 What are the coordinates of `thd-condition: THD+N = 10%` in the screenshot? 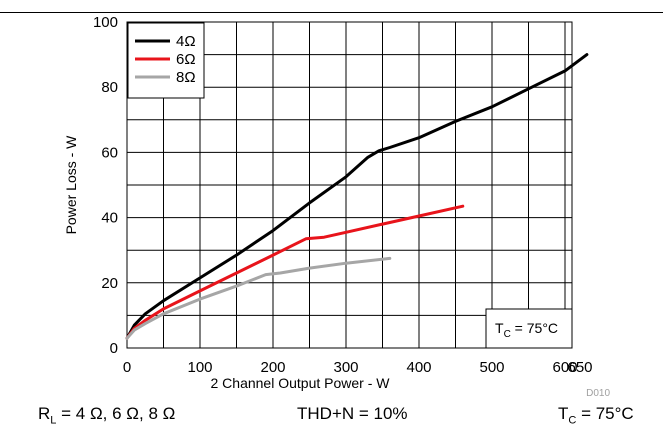 It's located at (352, 413).